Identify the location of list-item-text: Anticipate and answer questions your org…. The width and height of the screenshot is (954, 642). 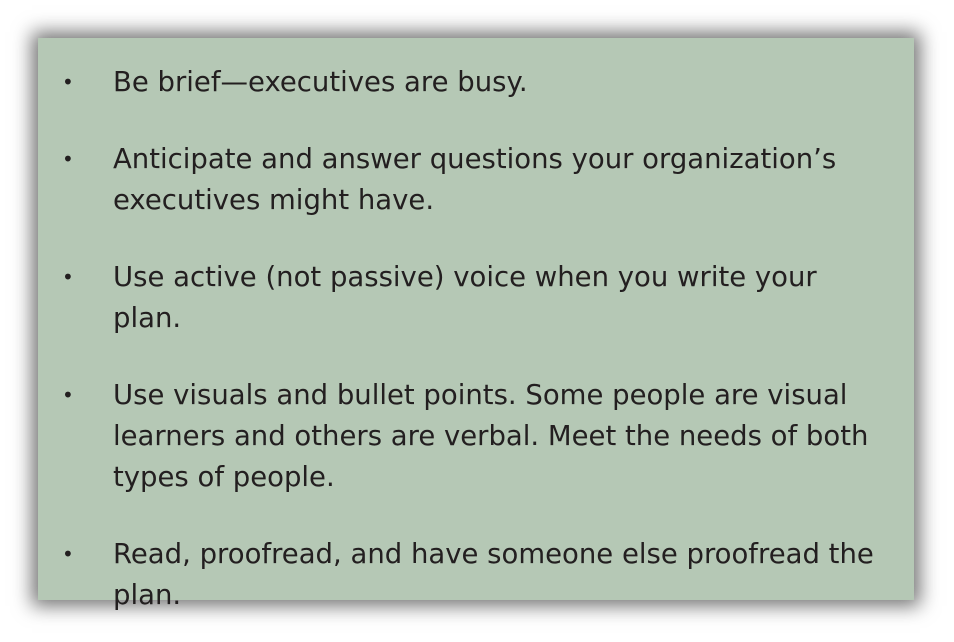
(475, 179).